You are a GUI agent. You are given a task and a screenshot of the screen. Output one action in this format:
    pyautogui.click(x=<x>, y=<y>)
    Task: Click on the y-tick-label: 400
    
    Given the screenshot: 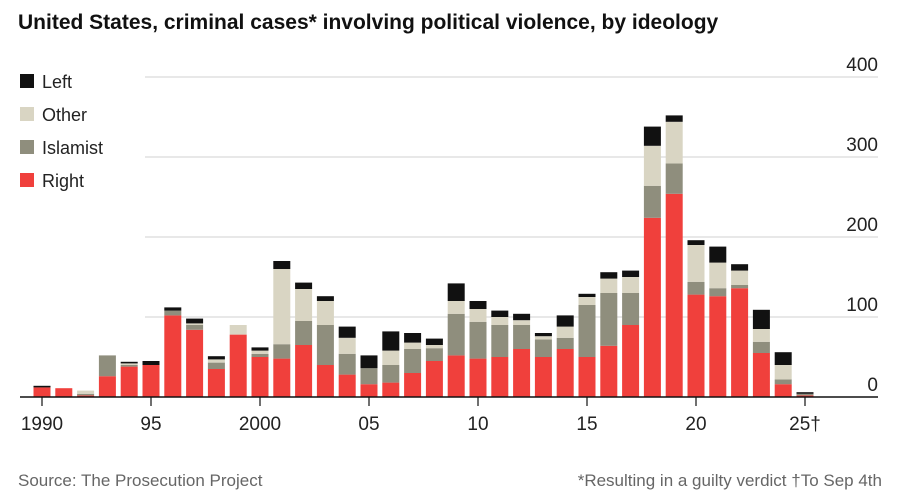 What is the action you would take?
    pyautogui.click(x=862, y=65)
    